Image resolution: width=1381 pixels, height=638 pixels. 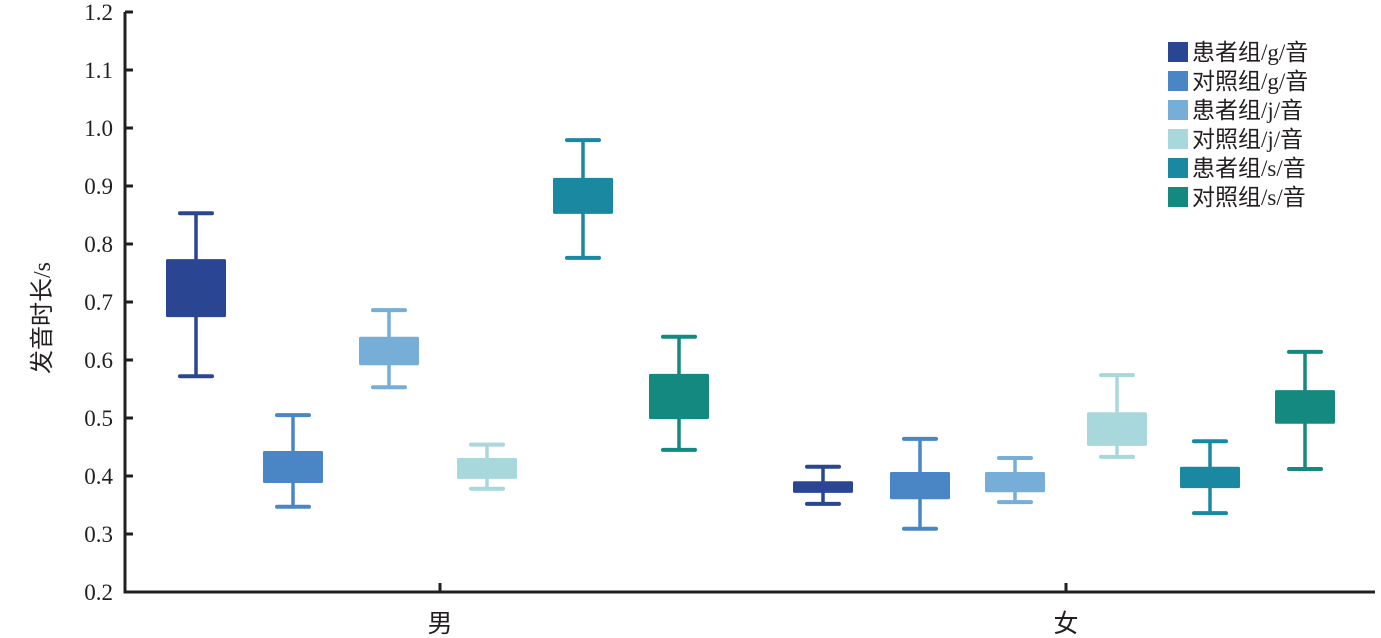 I want to click on legend-label: 对照组/j/音, so click(x=1247, y=139).